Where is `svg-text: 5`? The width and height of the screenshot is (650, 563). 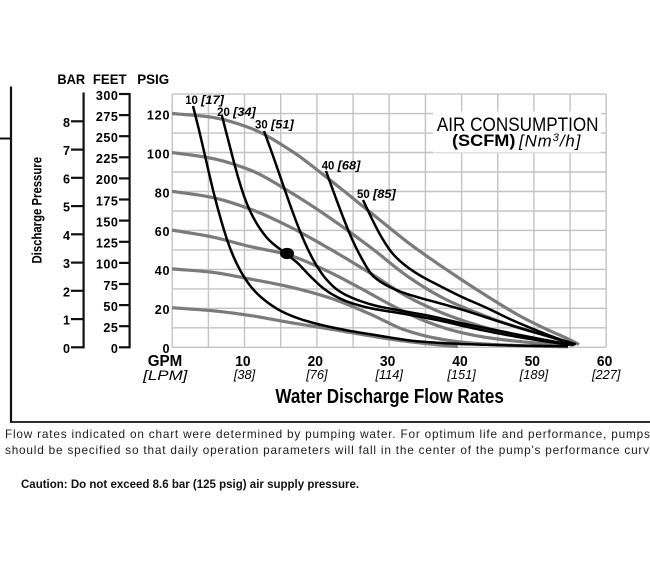
svg-text: 5 is located at coordinates (66, 208).